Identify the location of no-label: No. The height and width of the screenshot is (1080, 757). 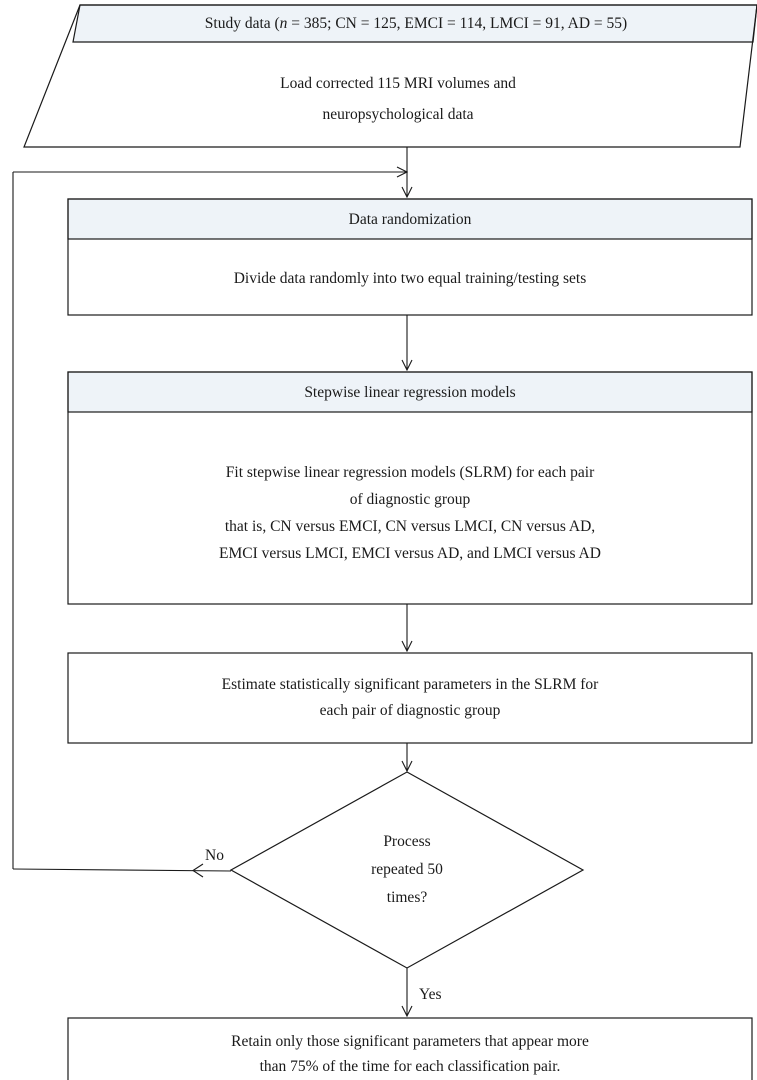
(214, 855).